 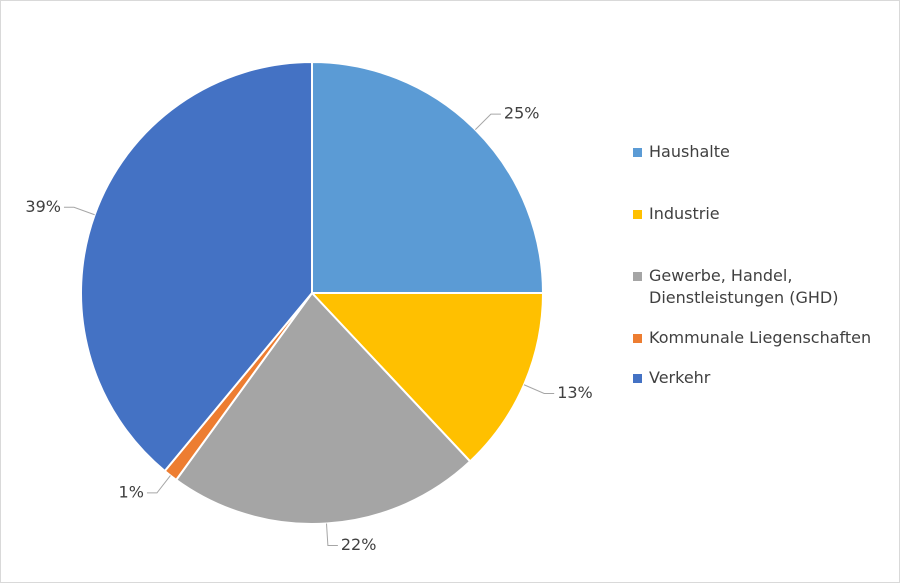 What do you see at coordinates (131, 491) in the screenshot?
I see `data-label: 1%` at bounding box center [131, 491].